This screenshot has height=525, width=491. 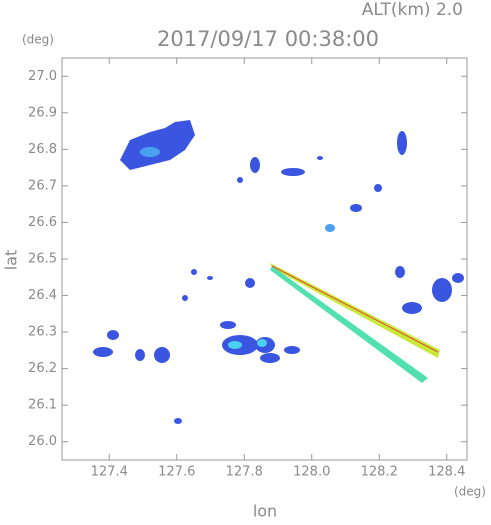 What do you see at coordinates (176, 472) in the screenshot?
I see `x-tick-label: 127.6` at bounding box center [176, 472].